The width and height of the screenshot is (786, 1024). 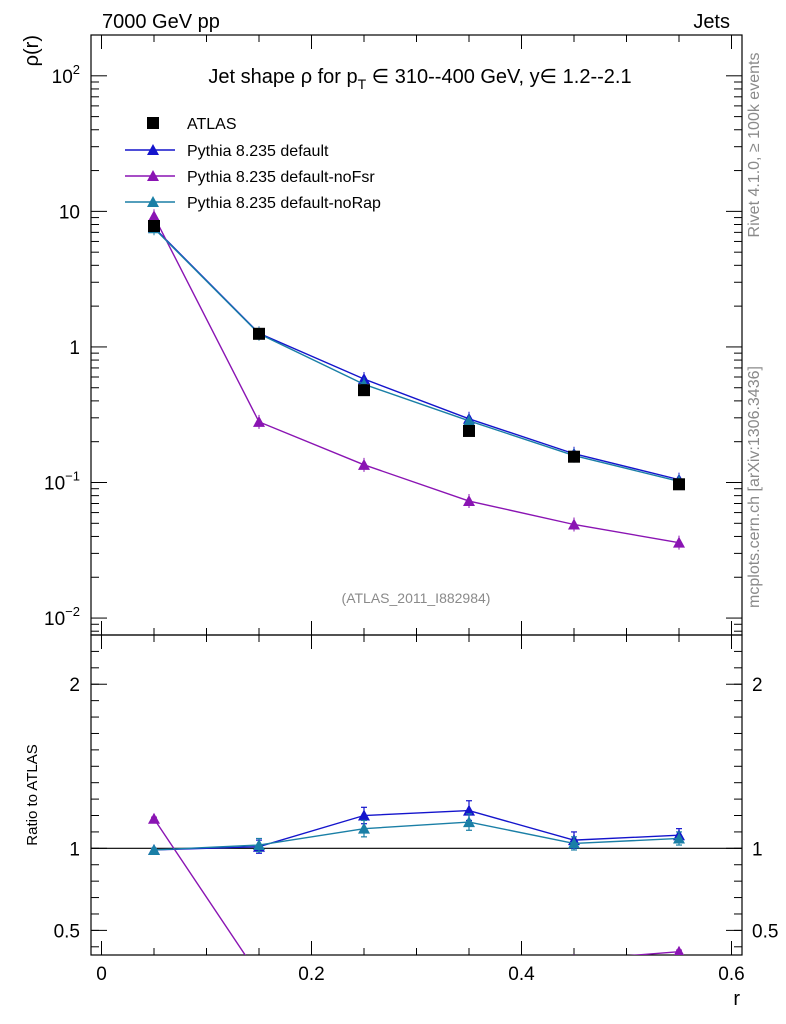 What do you see at coordinates (311, 974) in the screenshot?
I see `x-tick-label: 0.2` at bounding box center [311, 974].